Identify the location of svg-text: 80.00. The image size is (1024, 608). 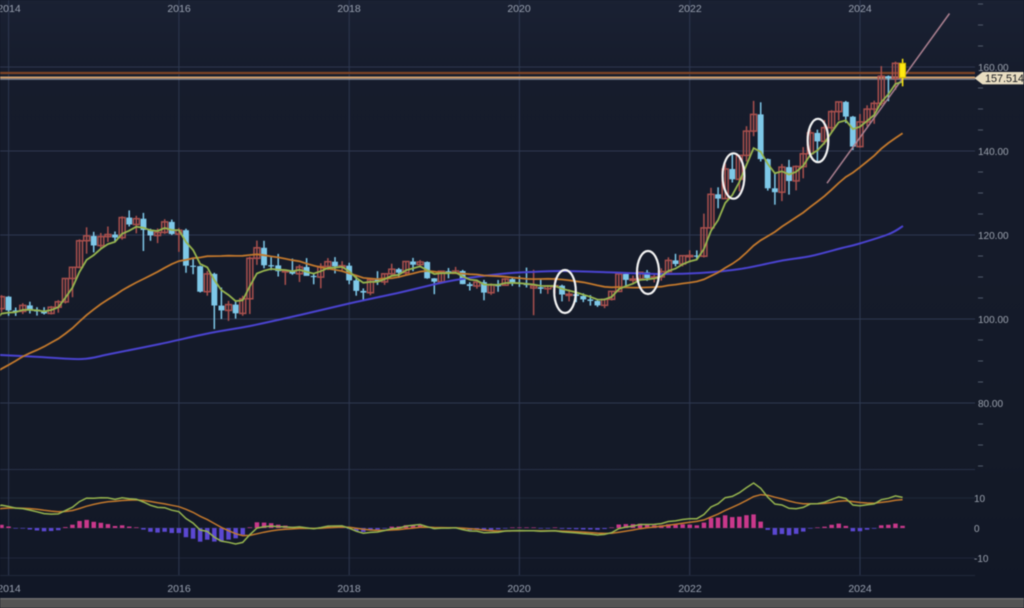
(990, 404).